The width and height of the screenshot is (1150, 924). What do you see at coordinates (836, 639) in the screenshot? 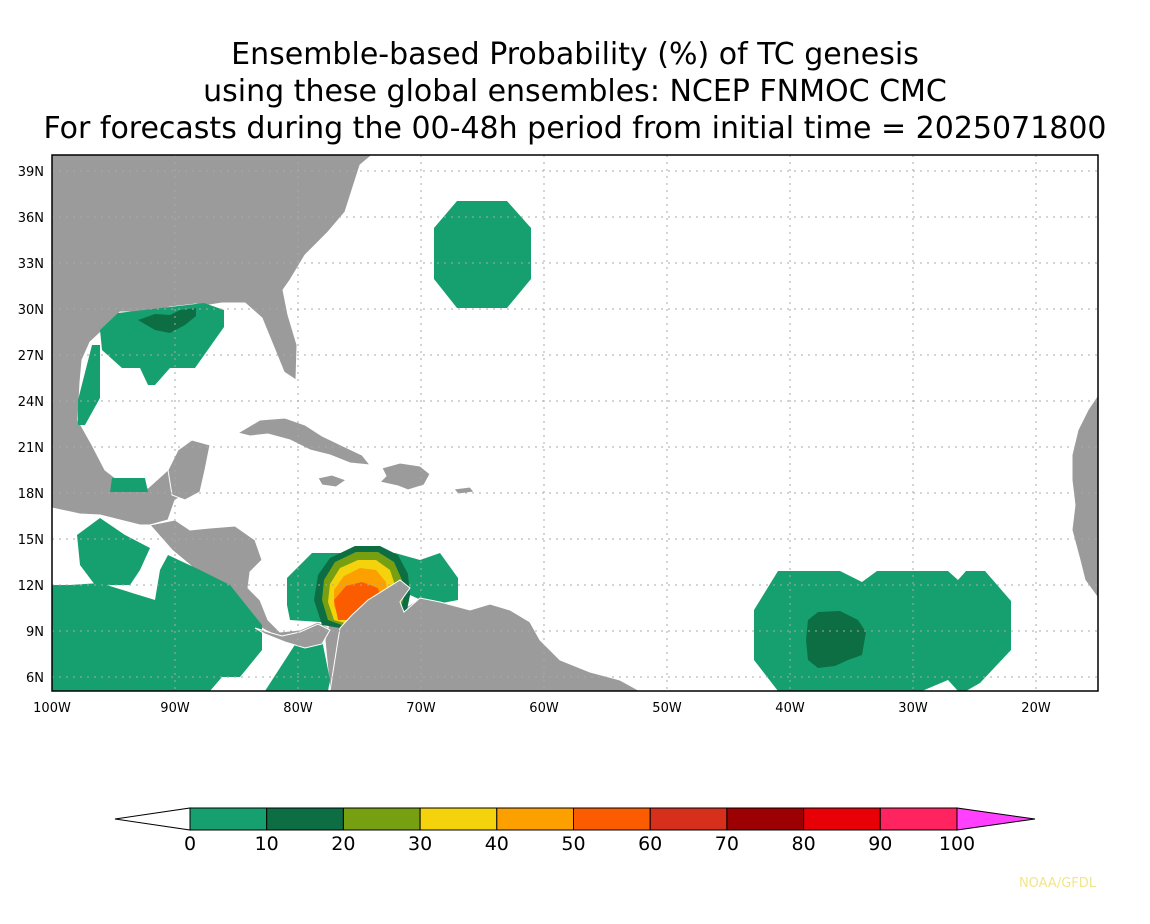
I see `prob-area-east-atlantic-core` at bounding box center [836, 639].